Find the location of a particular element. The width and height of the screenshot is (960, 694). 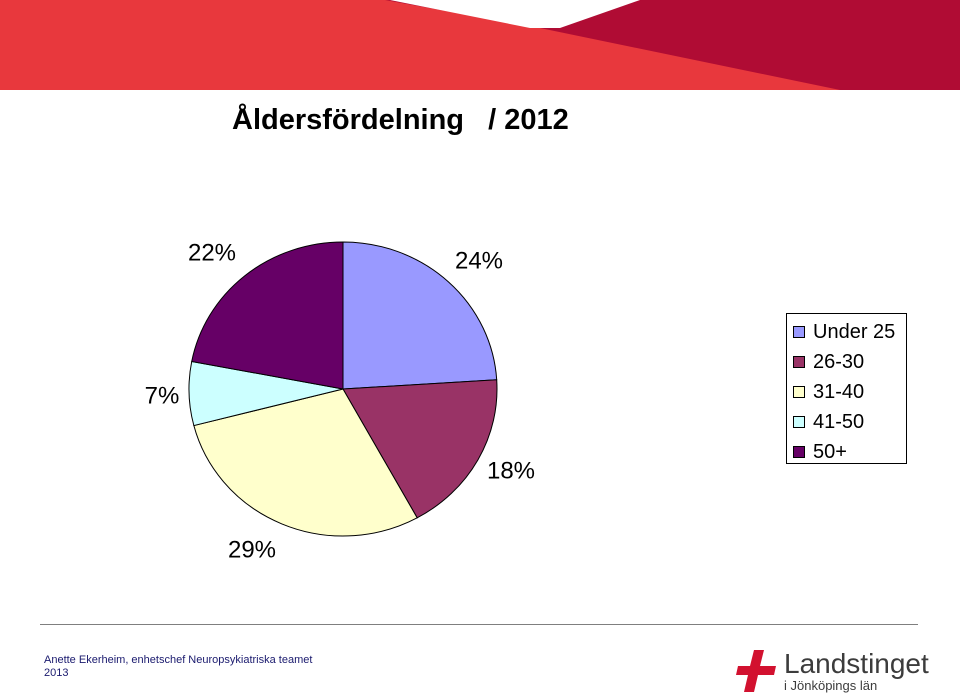

legend-label: Under 25 is located at coordinates (854, 331).